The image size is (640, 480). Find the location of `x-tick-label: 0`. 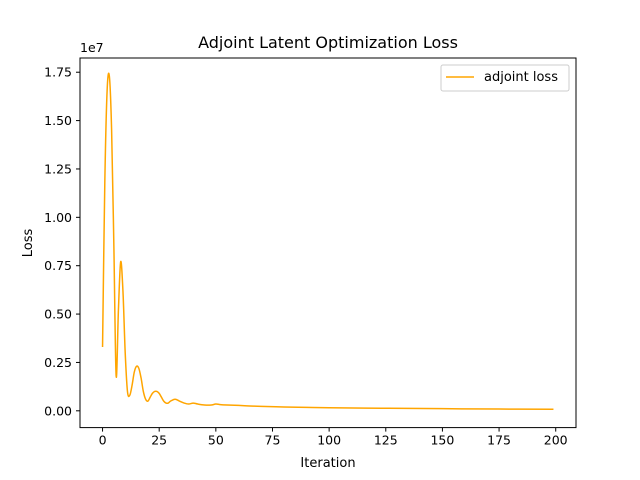

x-tick-label: 0 is located at coordinates (103, 440).